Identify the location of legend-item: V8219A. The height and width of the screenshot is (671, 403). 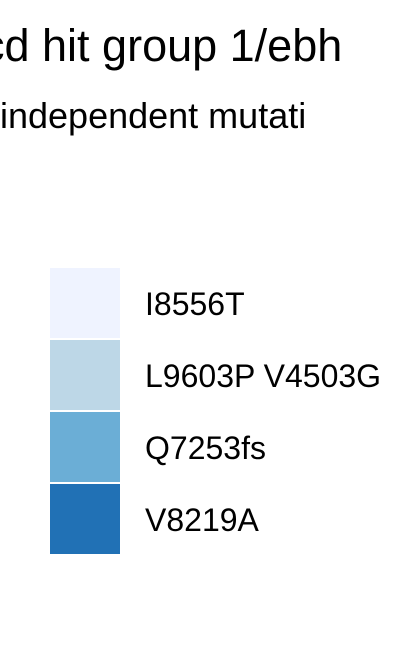
(201, 520).